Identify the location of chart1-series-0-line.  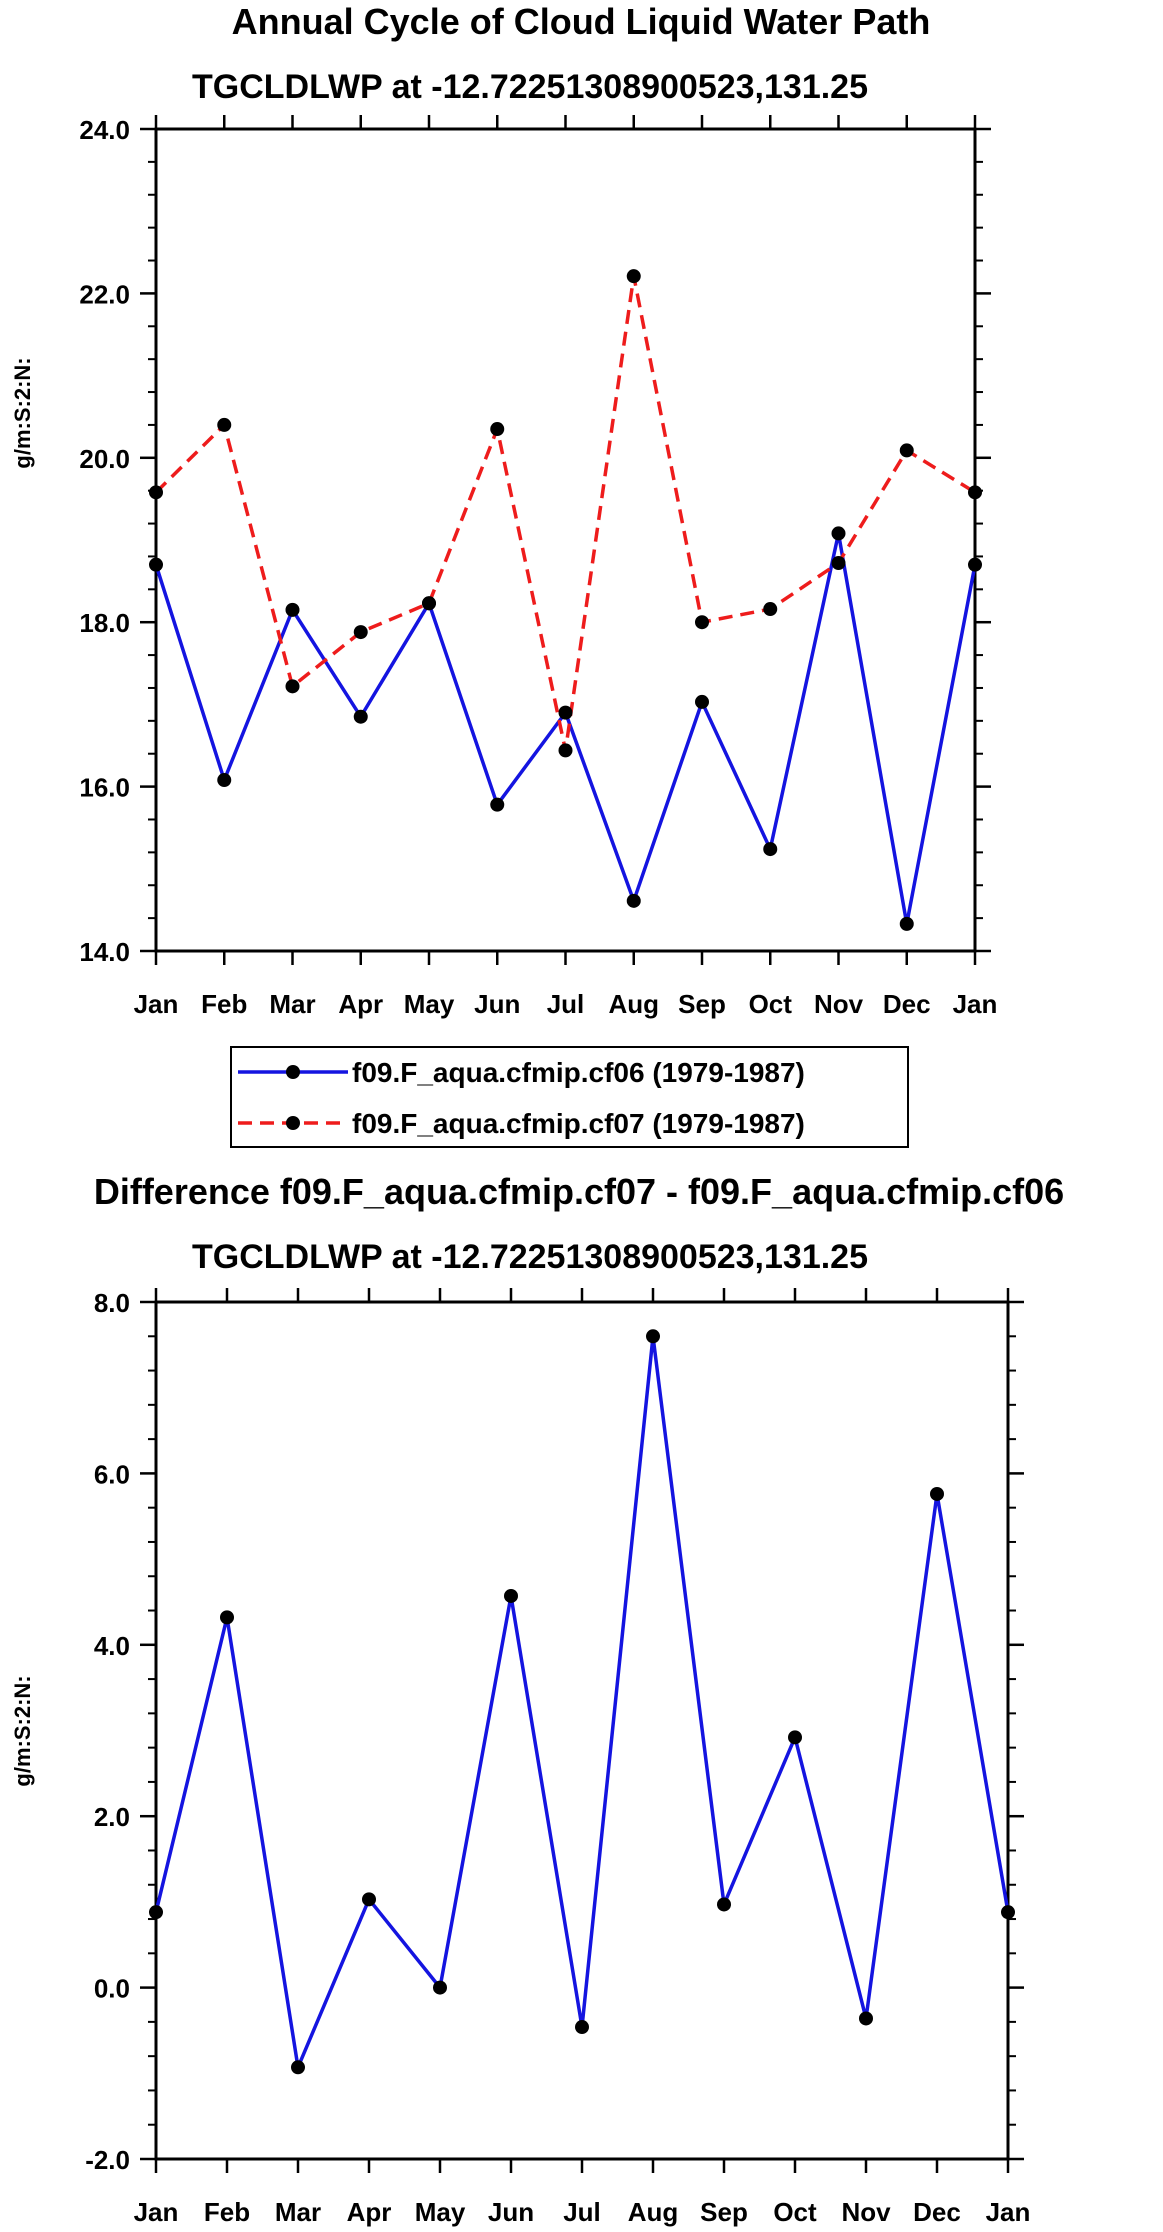
(565, 728).